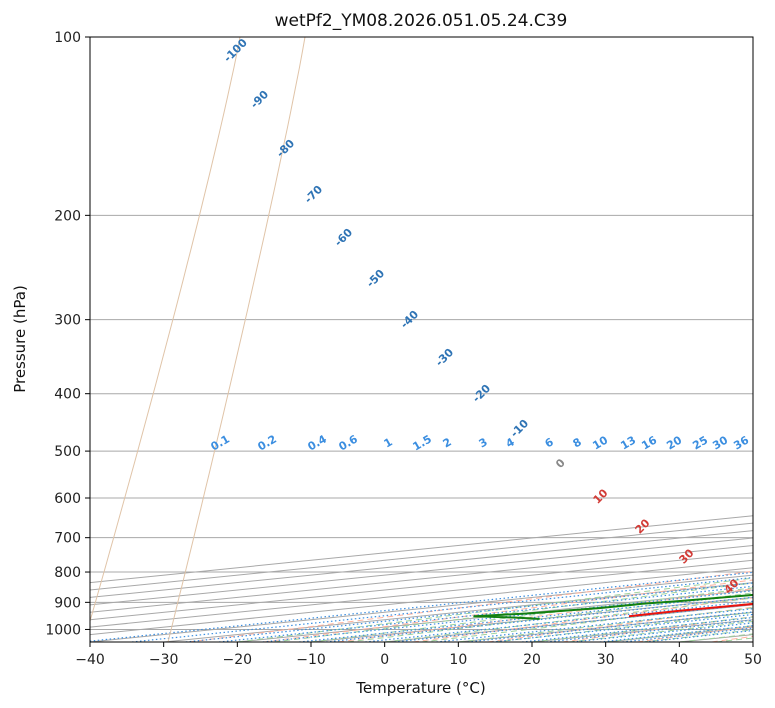 The image size is (775, 708). Describe the element at coordinates (375, 278) in the screenshot. I see `dry-adiabat-label: -50` at that location.